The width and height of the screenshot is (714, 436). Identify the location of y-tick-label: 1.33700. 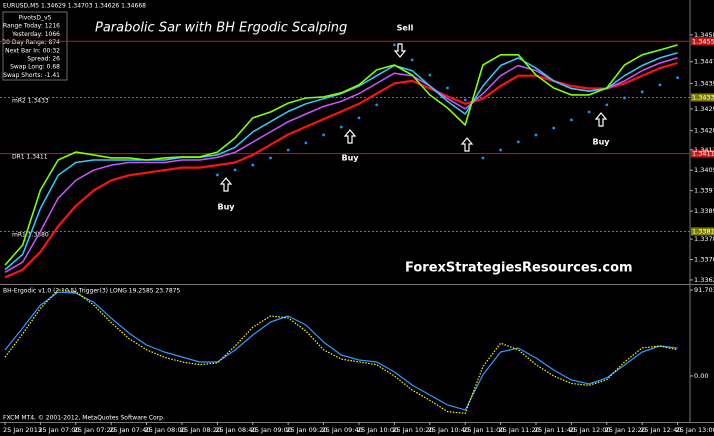
(704, 260).